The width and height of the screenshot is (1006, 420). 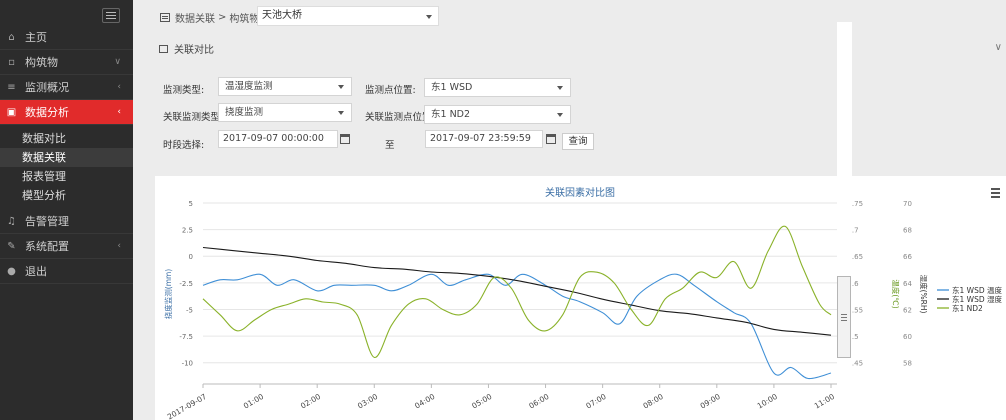 I want to click on collapse-icon: ∨, so click(x=998, y=47).